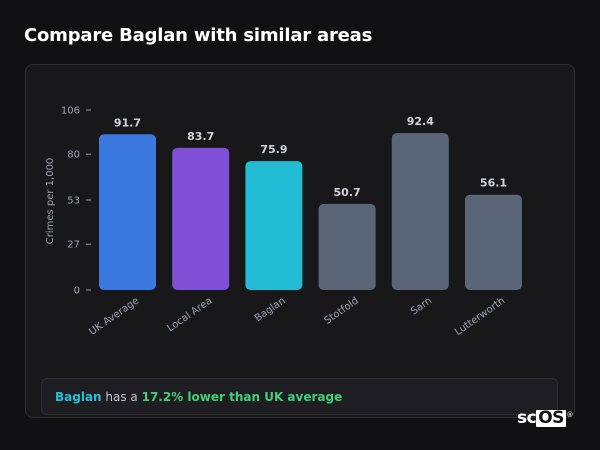 The height and width of the screenshot is (450, 600). I want to click on y-tick-label: 27, so click(73, 245).